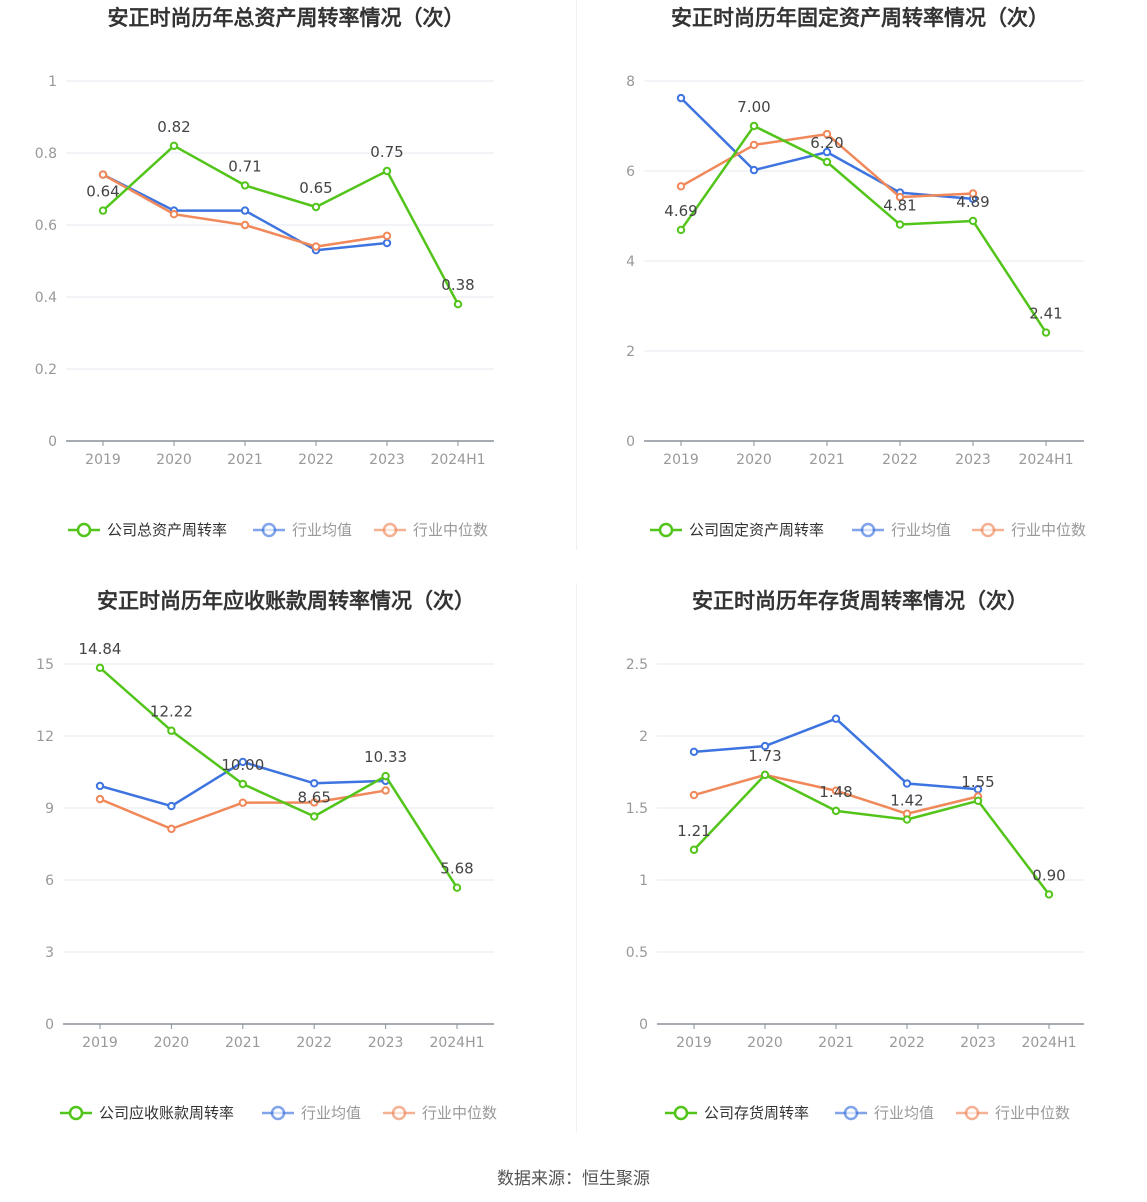  I want to click on legend-item-company: 公司应收账款周转率, so click(147, 1113).